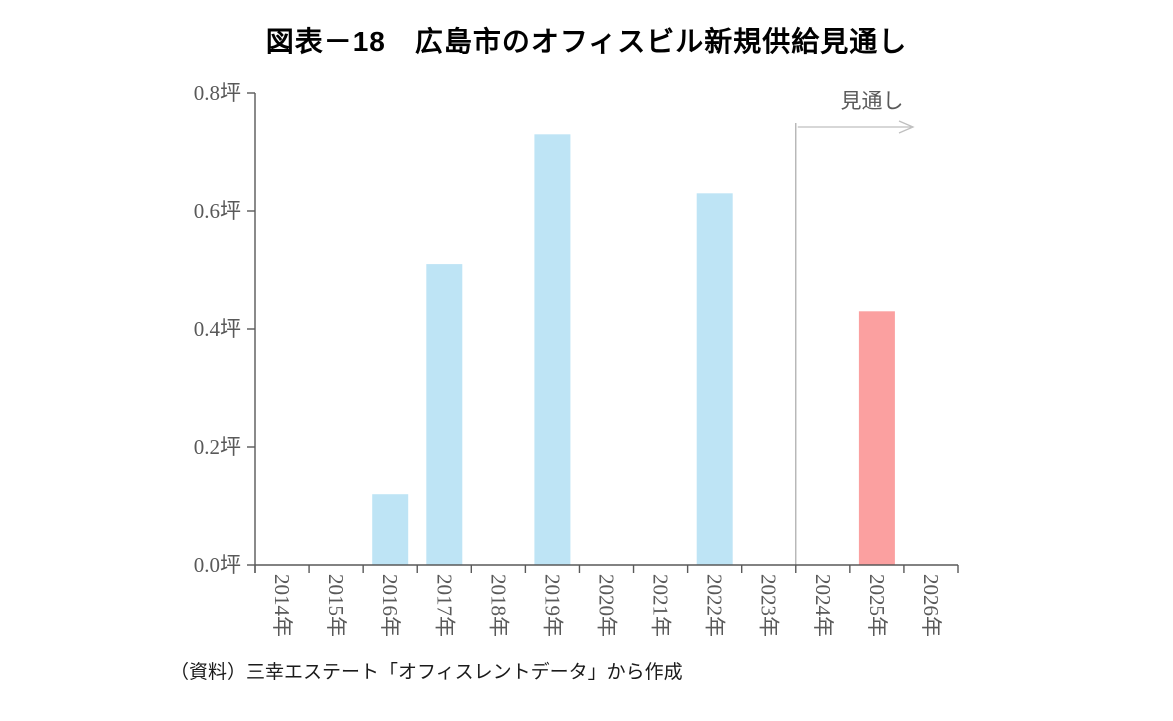 The width and height of the screenshot is (1173, 721). I want to click on bar-2017年, so click(444, 414).